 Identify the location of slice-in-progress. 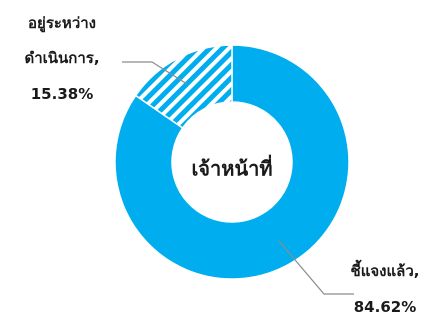
(183, 86).